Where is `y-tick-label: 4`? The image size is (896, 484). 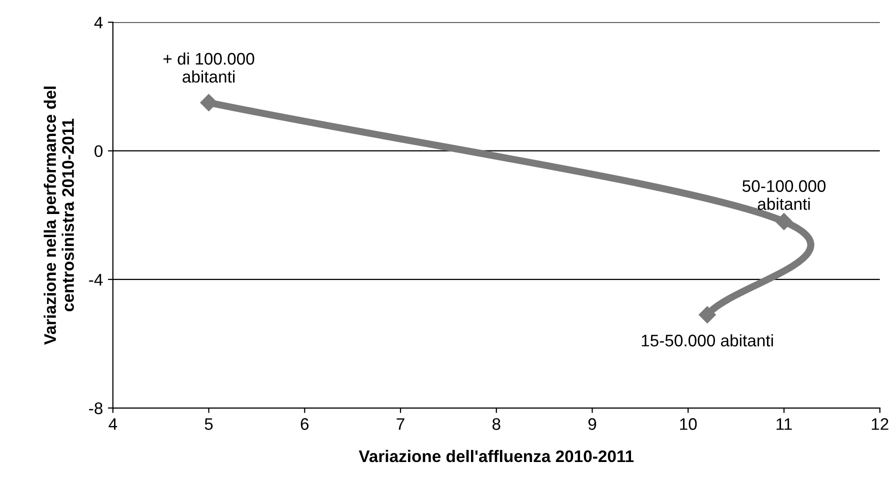 y-tick-label: 4 is located at coordinates (98, 22).